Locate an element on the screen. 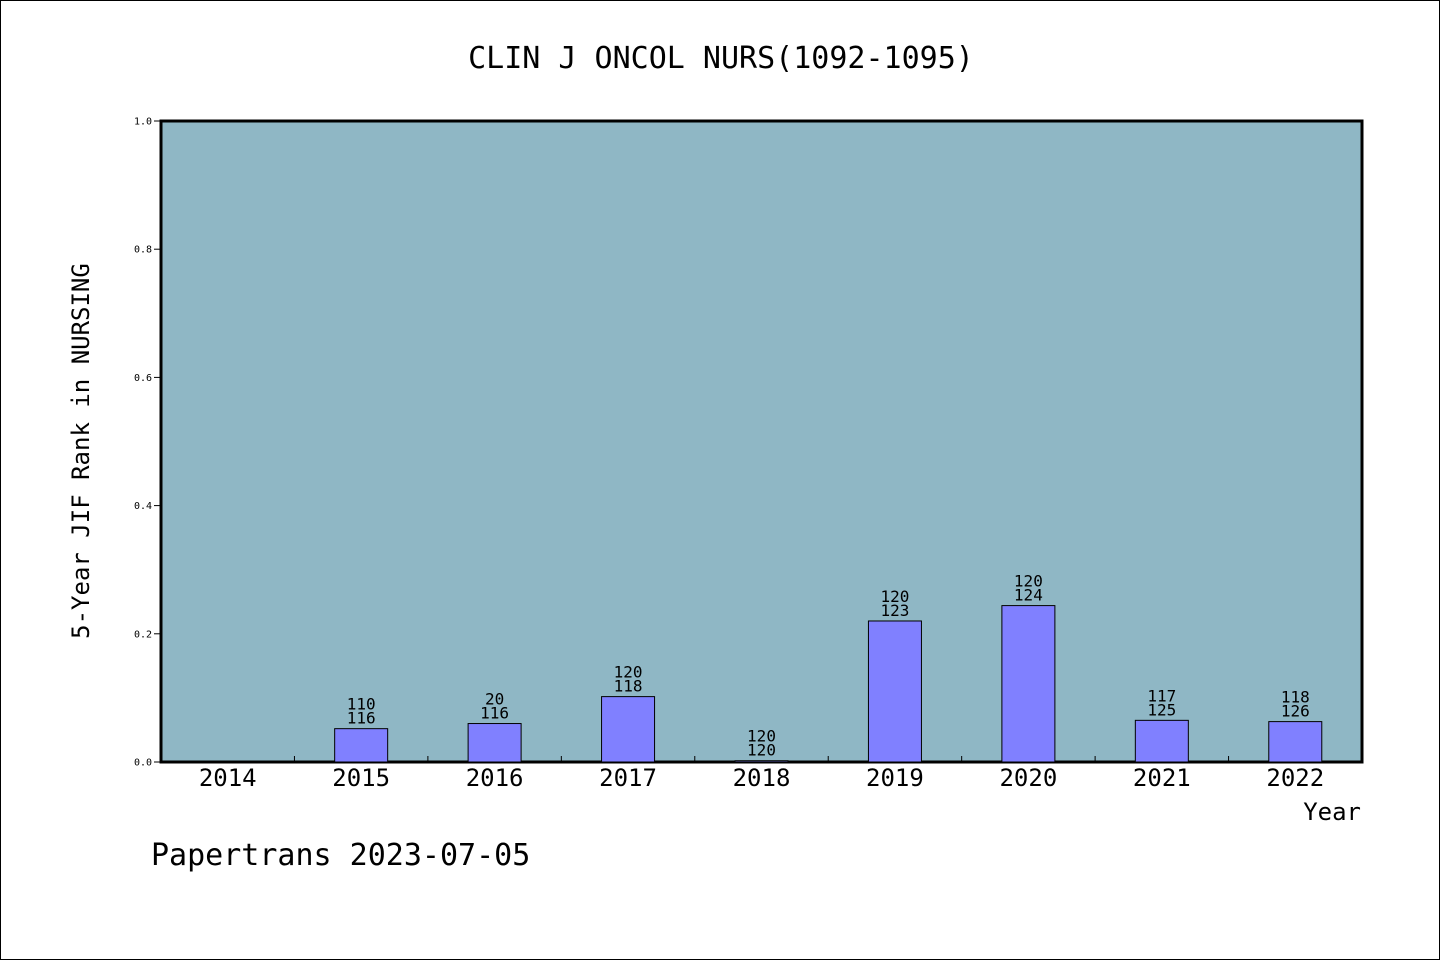  x-tick-label: 2014 is located at coordinates (228, 778).